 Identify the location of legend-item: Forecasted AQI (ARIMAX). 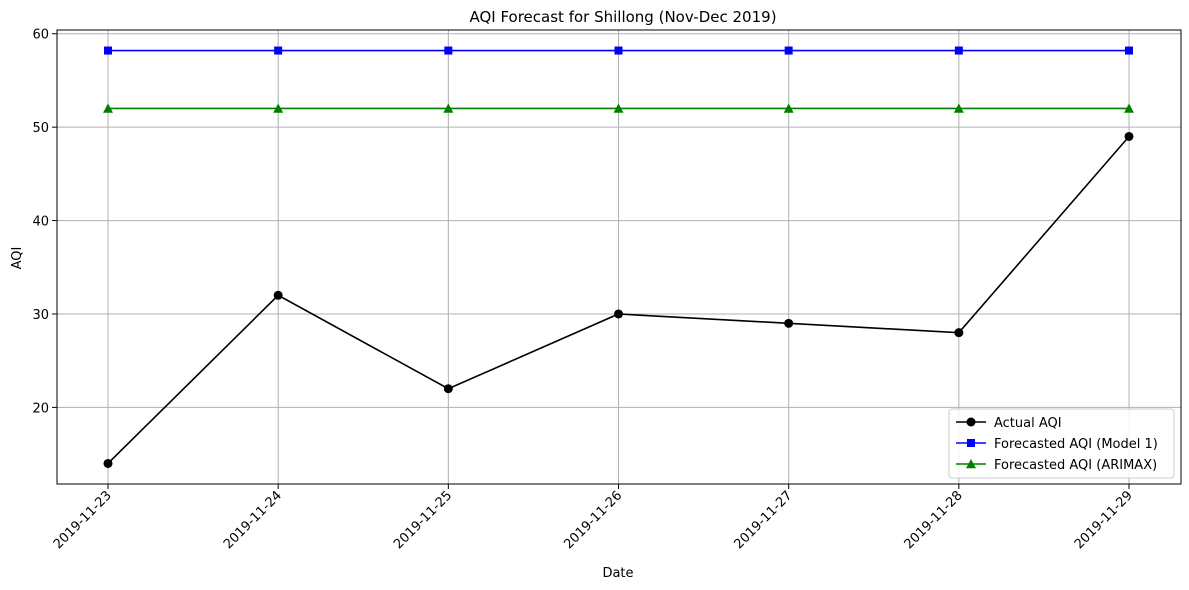
(1056, 465).